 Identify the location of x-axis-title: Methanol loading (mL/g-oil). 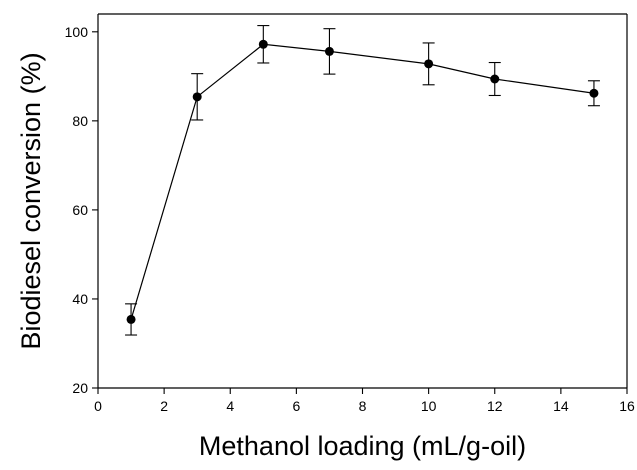
(362, 446).